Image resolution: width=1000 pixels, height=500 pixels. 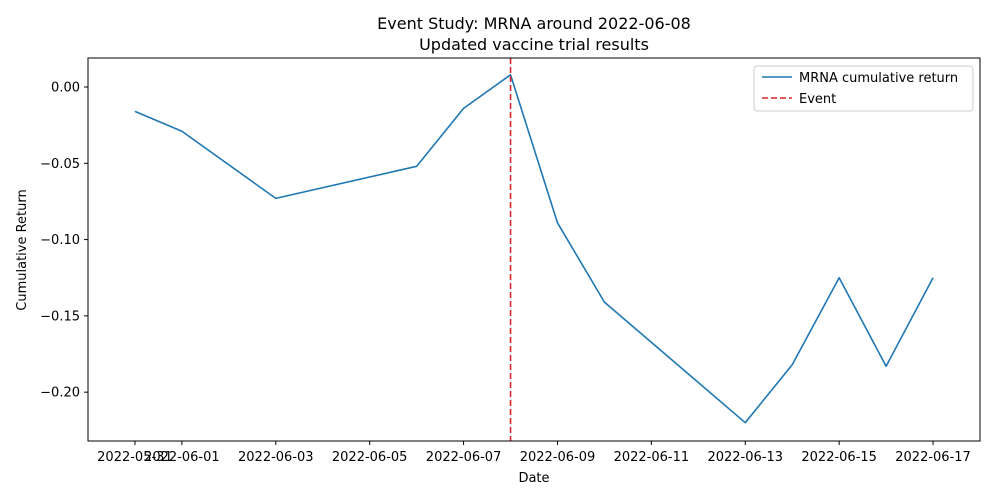 What do you see at coordinates (65, 87) in the screenshot?
I see `y-tick-label: 0.00` at bounding box center [65, 87].